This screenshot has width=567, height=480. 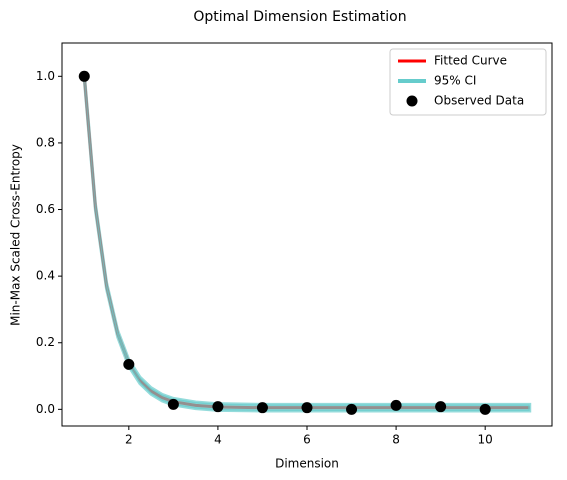 What do you see at coordinates (299, 17) in the screenshot?
I see `chart-title: Optimal Dimension Estimation` at bounding box center [299, 17].